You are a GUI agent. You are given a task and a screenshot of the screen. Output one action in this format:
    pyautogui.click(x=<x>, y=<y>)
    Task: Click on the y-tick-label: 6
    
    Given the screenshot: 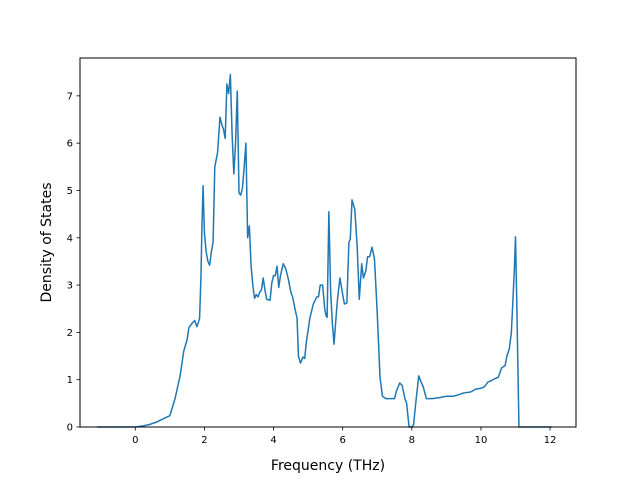 What is the action you would take?
    pyautogui.click(x=70, y=144)
    